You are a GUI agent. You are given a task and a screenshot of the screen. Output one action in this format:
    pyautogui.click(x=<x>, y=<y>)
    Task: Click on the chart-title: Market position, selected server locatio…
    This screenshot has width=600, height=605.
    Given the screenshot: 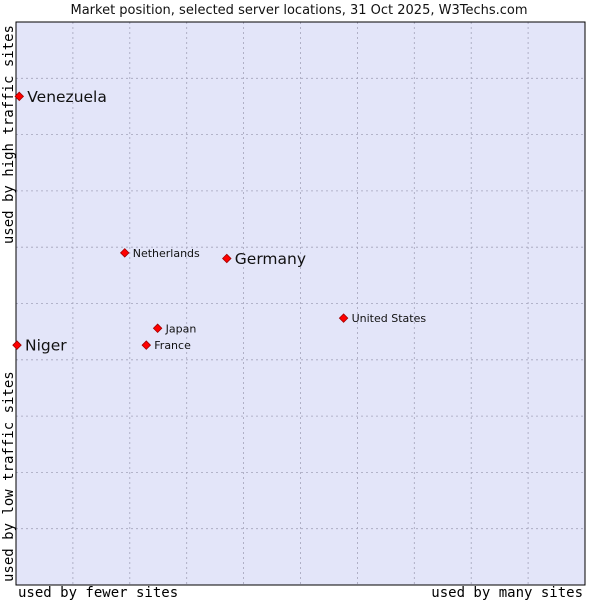 What is the action you would take?
    pyautogui.click(x=298, y=10)
    